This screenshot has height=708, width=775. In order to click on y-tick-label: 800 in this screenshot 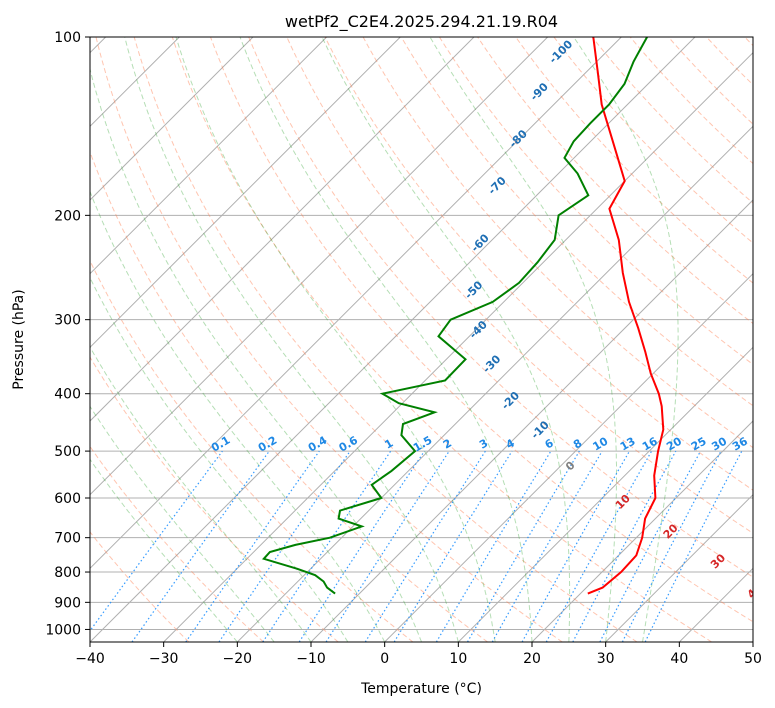, I will do `click(67, 573)`.